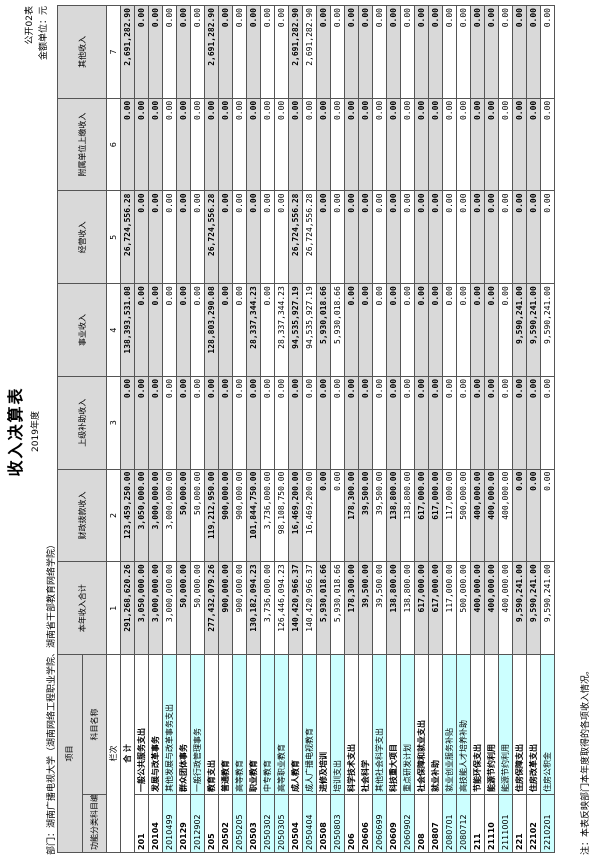 This screenshot has width=591, height=863. I want to click on name-cell: 住房改革支出, so click(533, 724).